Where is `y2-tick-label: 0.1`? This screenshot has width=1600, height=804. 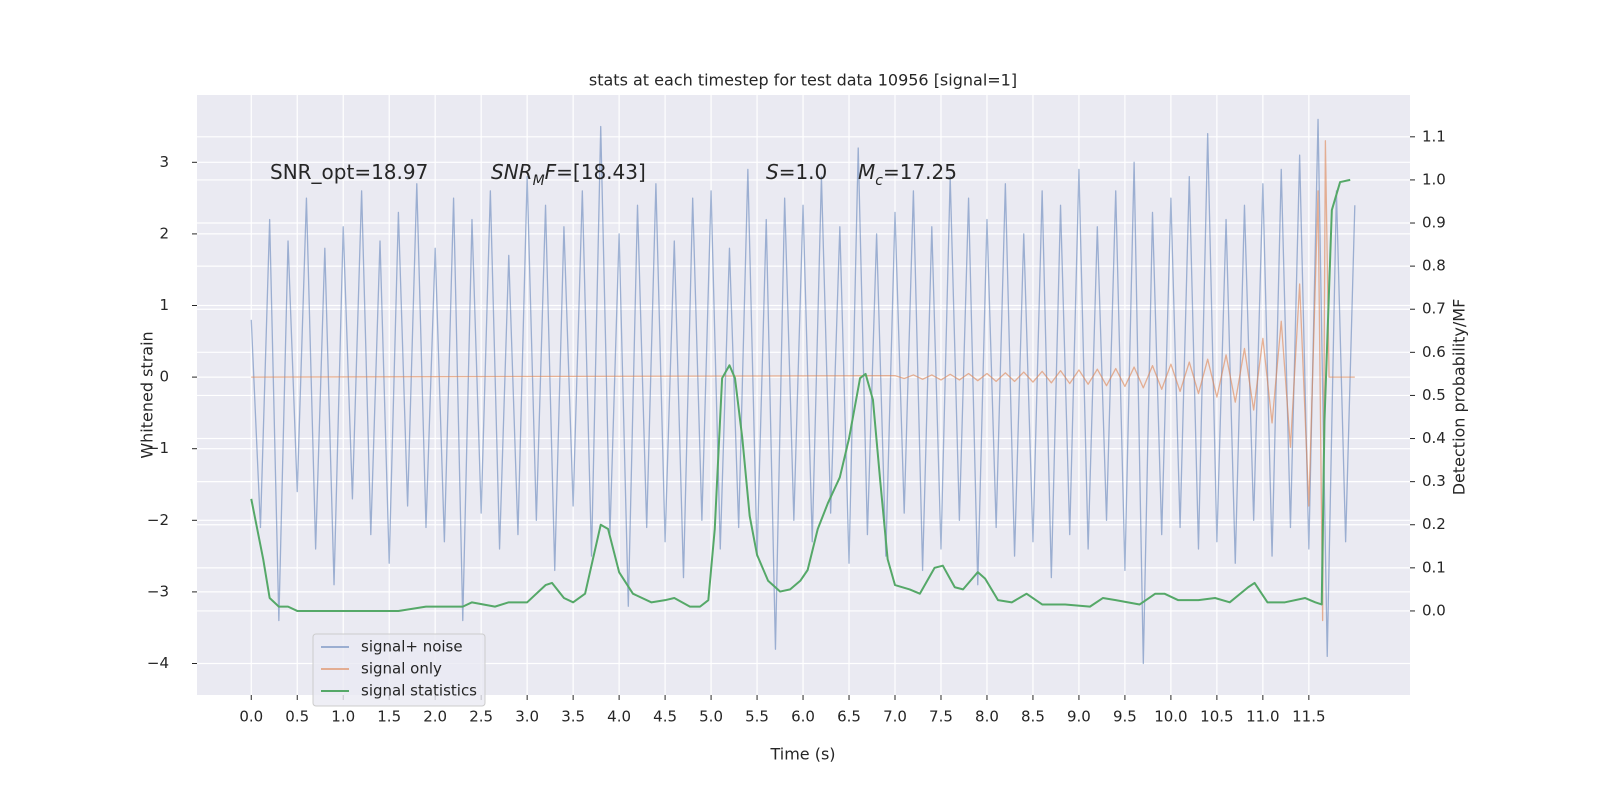 y2-tick-label: 0.1 is located at coordinates (1434, 567).